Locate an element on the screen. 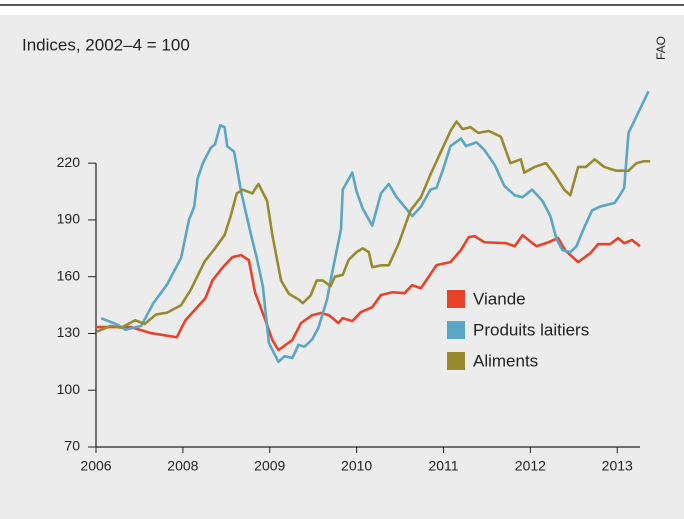 Image resolution: width=684 pixels, height=519 pixels. source-label: FAO is located at coordinates (661, 48).